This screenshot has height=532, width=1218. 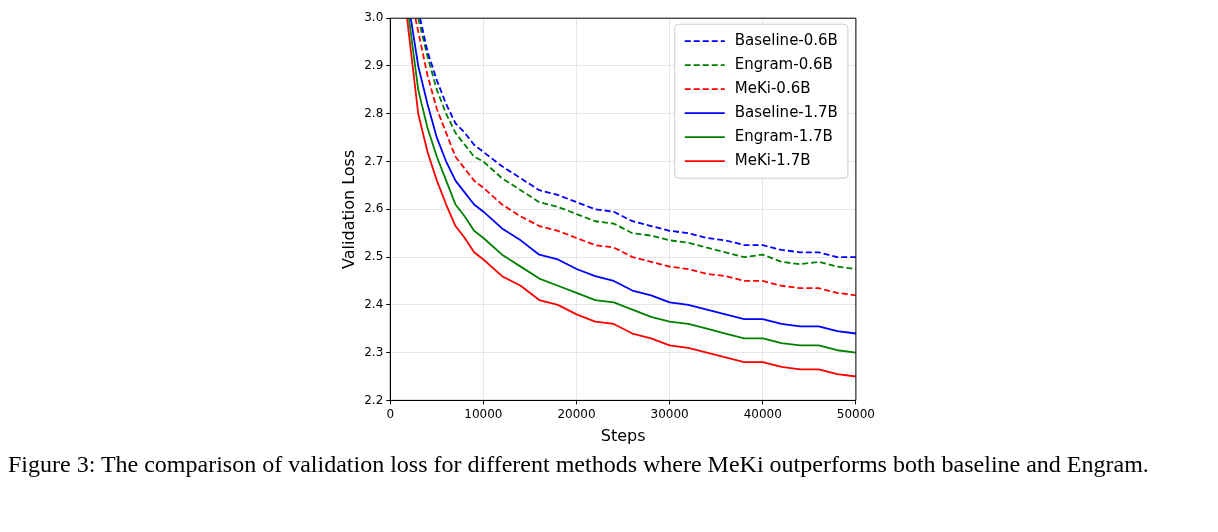 I want to click on legend-label: Engram-1.7B, so click(x=783, y=136).